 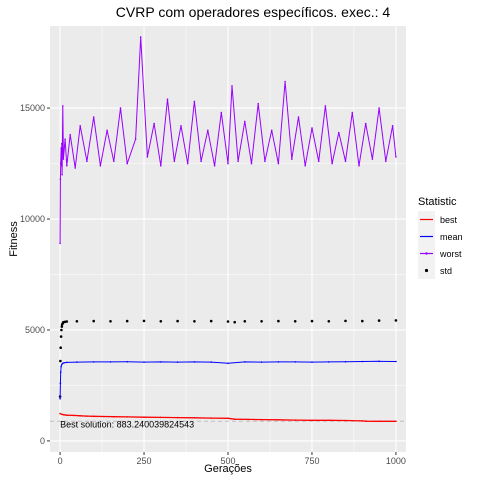 What do you see at coordinates (228, 469) in the screenshot?
I see `x-axis-title: Gerações` at bounding box center [228, 469].